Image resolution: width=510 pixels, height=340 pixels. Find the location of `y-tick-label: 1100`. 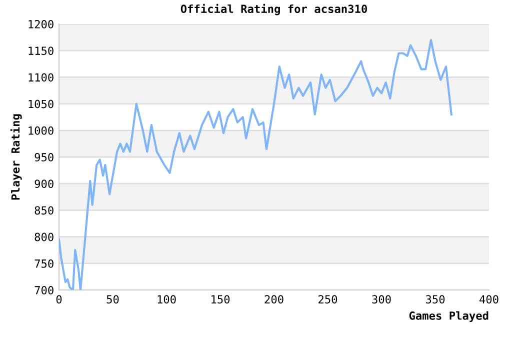

y-tick-label: 1100 is located at coordinates (41, 77).